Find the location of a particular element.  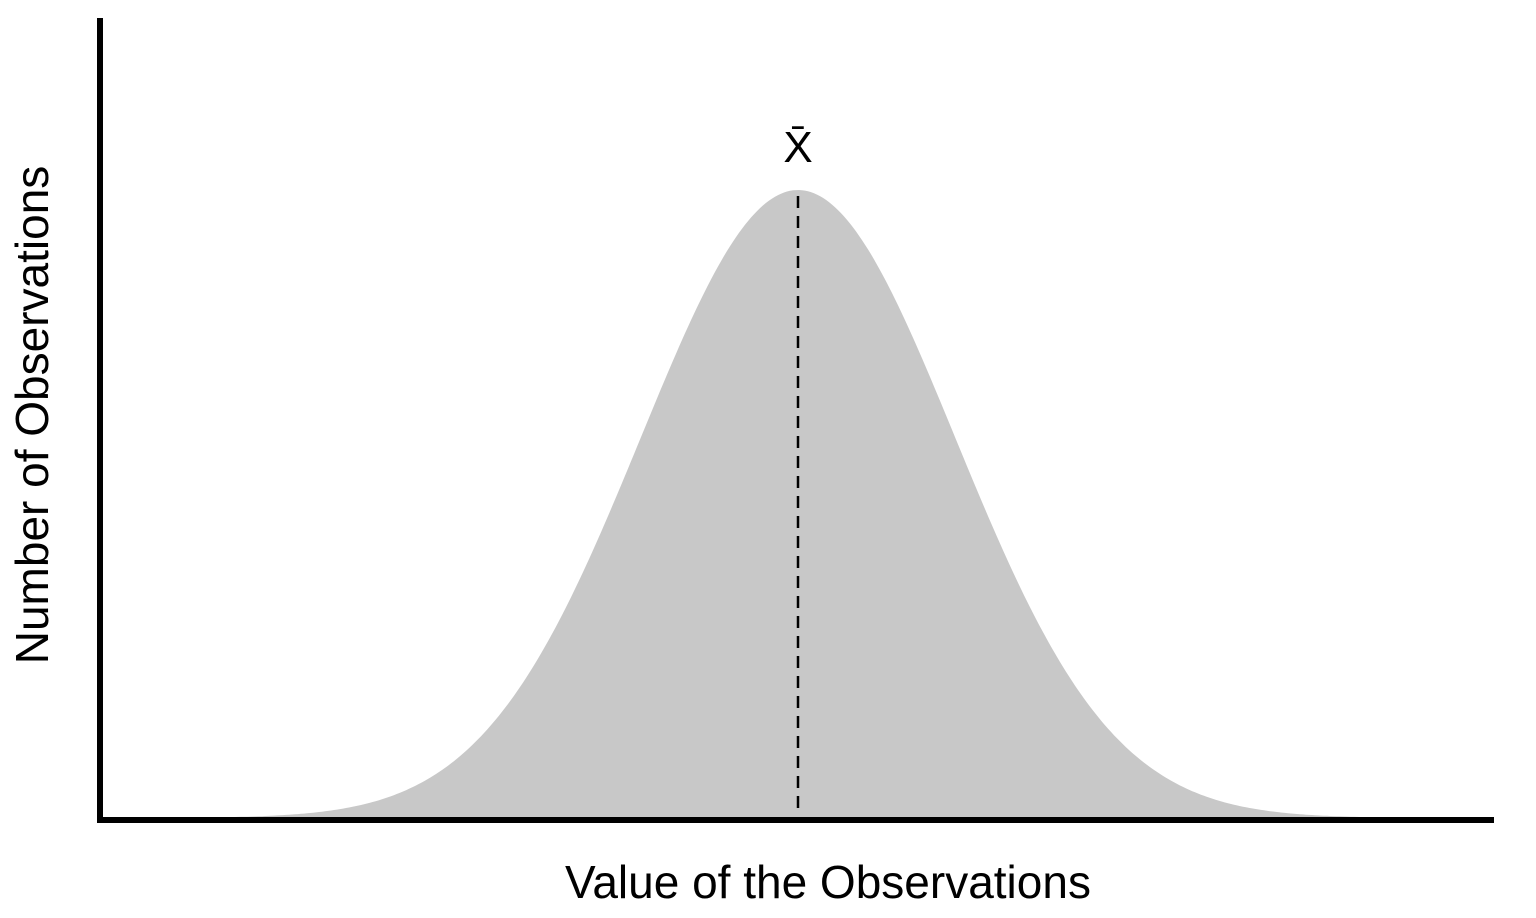

y-axis-label: Number of Observations is located at coordinates (32, 415).